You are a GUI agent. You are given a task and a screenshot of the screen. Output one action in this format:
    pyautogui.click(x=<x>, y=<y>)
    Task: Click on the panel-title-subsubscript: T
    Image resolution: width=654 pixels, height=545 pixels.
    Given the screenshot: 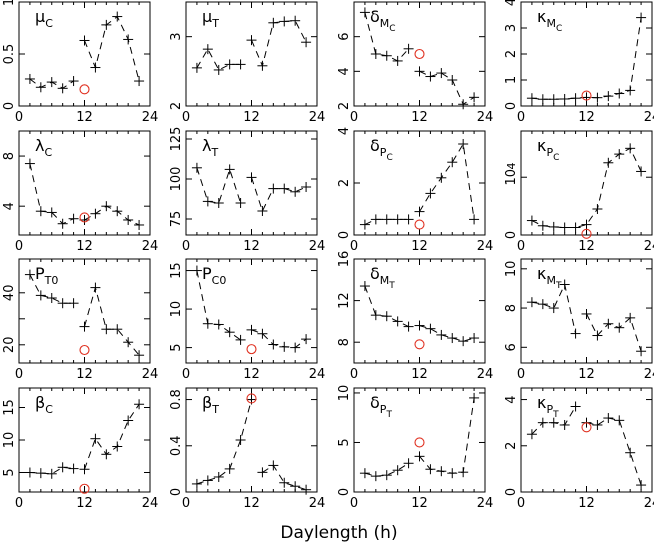 What is the action you would take?
    pyautogui.click(x=388, y=415)
    